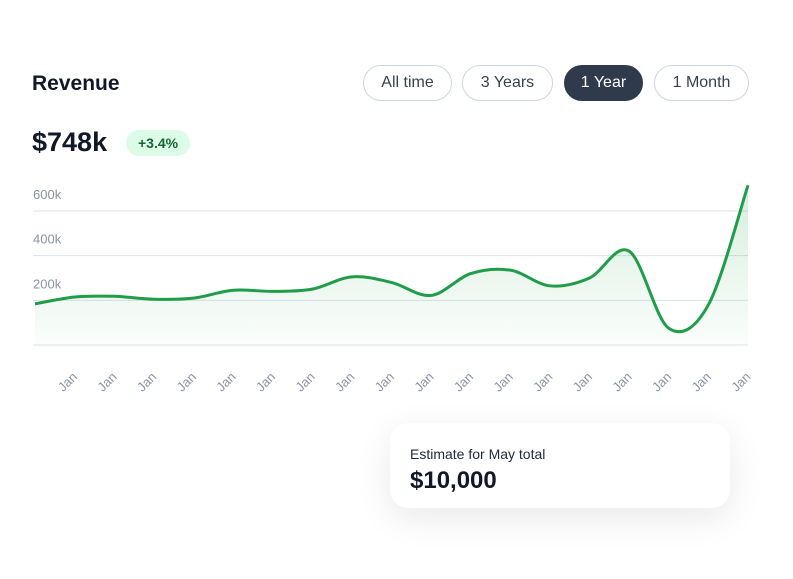 Image resolution: width=793 pixels, height=579 pixels. What do you see at coordinates (76, 83) in the screenshot?
I see `title: Revenue` at bounding box center [76, 83].